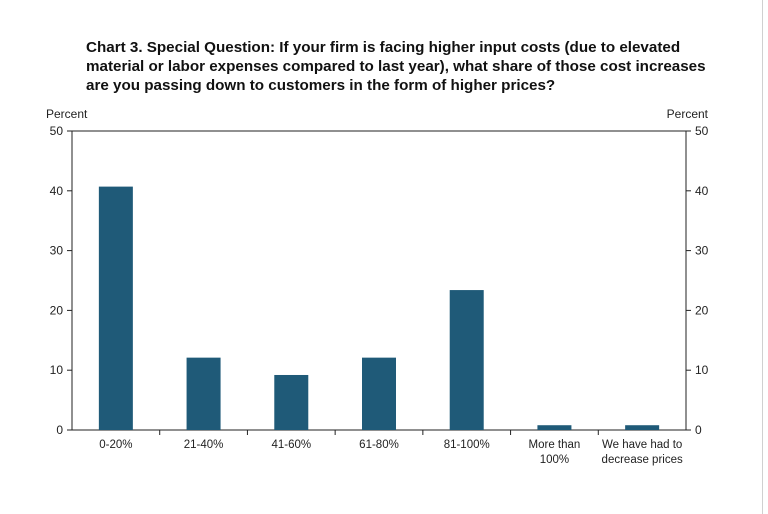 This screenshot has width=768, height=514. Describe the element at coordinates (642, 460) in the screenshot. I see `x-tick-label-7-line-2: decrease prices` at that location.